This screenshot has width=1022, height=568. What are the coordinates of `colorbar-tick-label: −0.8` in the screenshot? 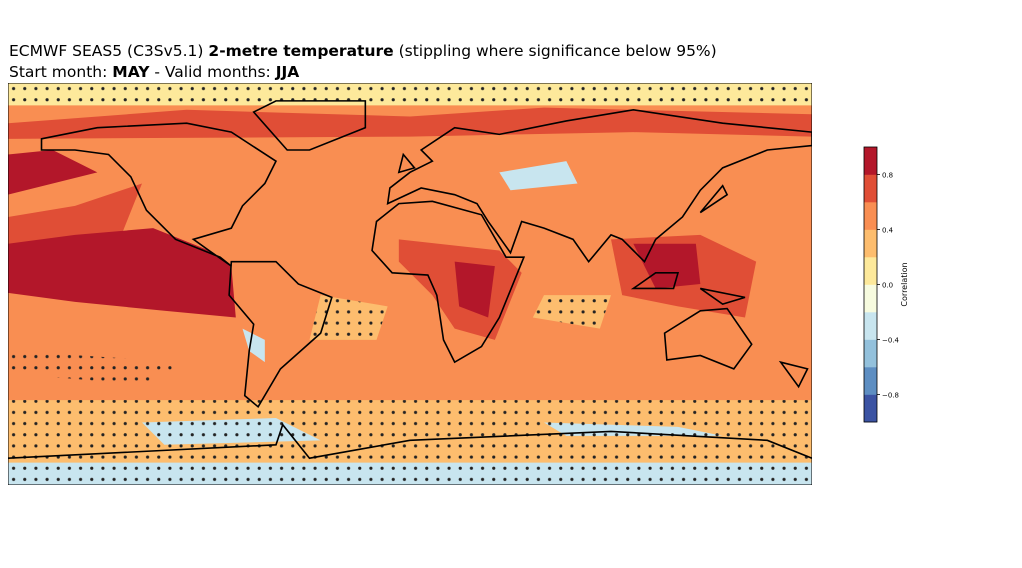 It's located at (890, 396).